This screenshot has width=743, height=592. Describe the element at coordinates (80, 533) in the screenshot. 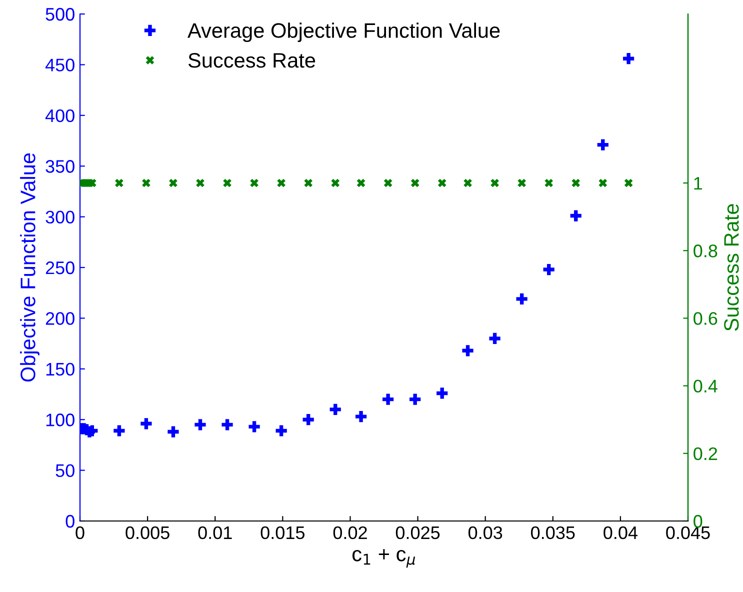

I see `x-tick-label: 0` at that location.